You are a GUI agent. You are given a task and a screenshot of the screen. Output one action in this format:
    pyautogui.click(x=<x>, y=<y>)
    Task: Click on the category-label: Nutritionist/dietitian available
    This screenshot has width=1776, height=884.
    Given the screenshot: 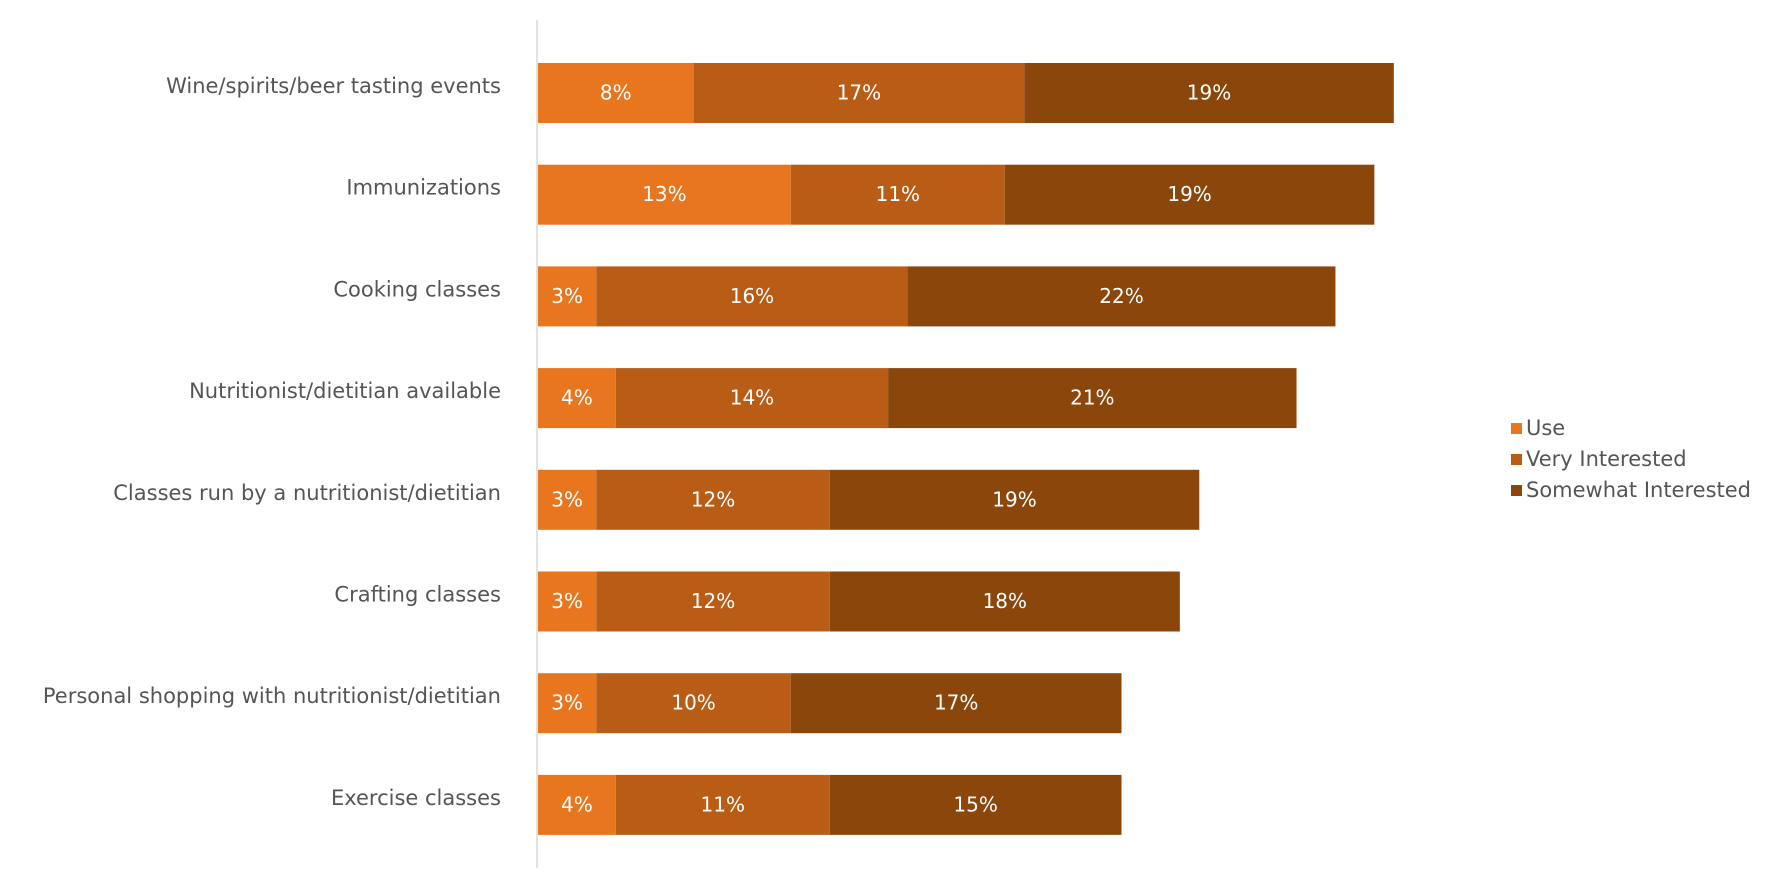 What is the action you would take?
    pyautogui.click(x=345, y=391)
    